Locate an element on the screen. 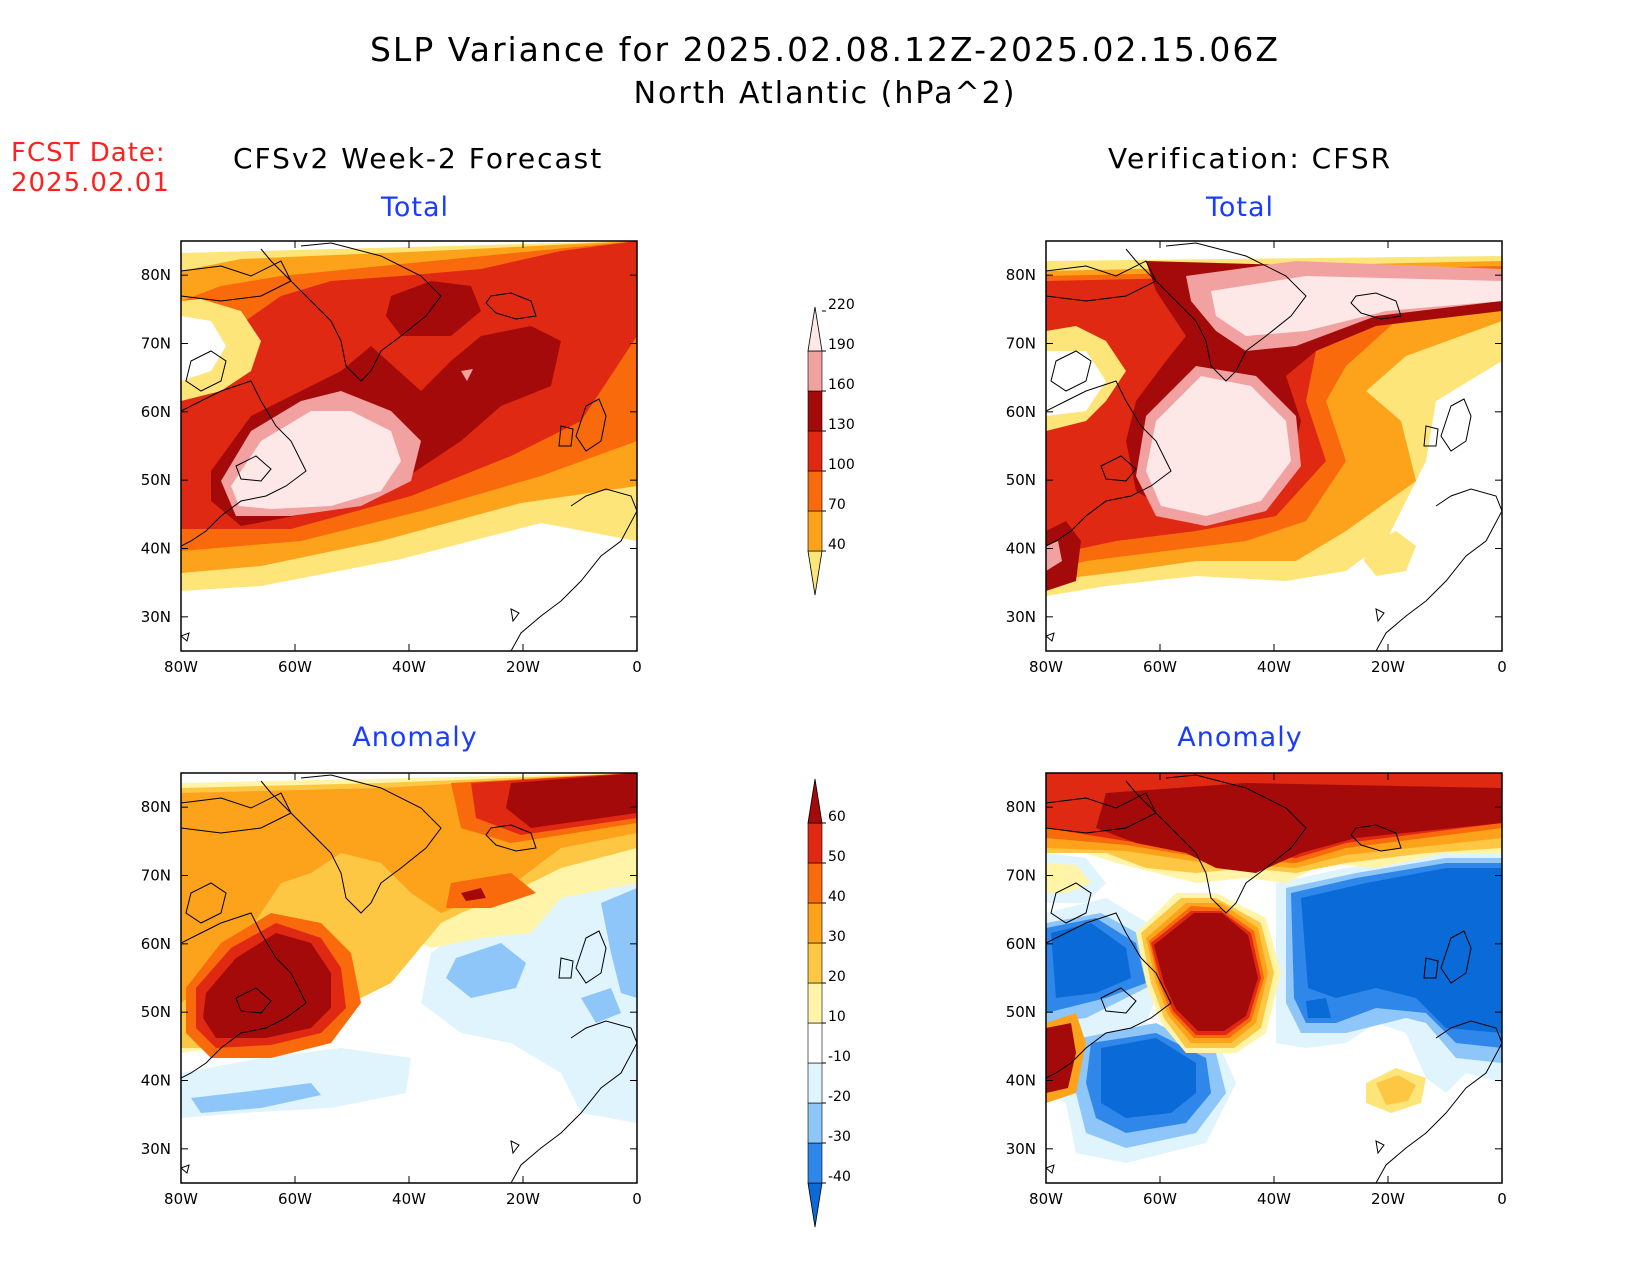  axis-ticks-verification-total: 80W 60W 40W 20W 0 30N 40N 50N 60N 70N 80N is located at coordinates (1256, 458).